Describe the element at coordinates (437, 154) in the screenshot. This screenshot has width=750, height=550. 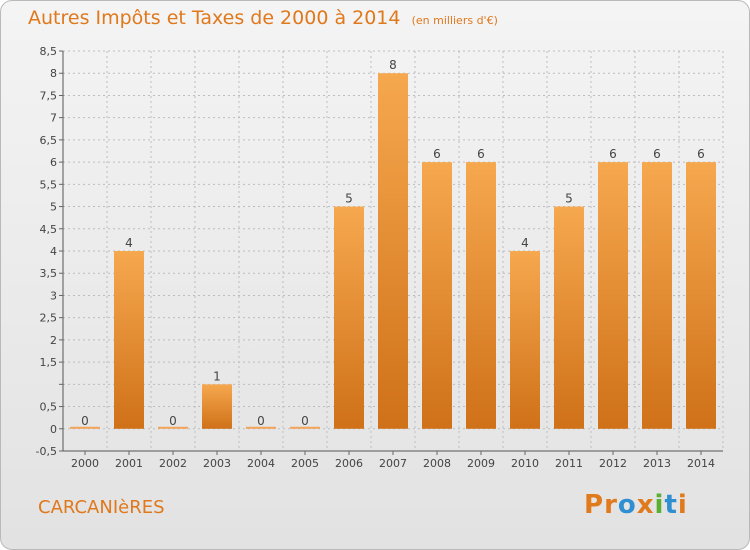
I see `data-label-2008: 6` at that location.